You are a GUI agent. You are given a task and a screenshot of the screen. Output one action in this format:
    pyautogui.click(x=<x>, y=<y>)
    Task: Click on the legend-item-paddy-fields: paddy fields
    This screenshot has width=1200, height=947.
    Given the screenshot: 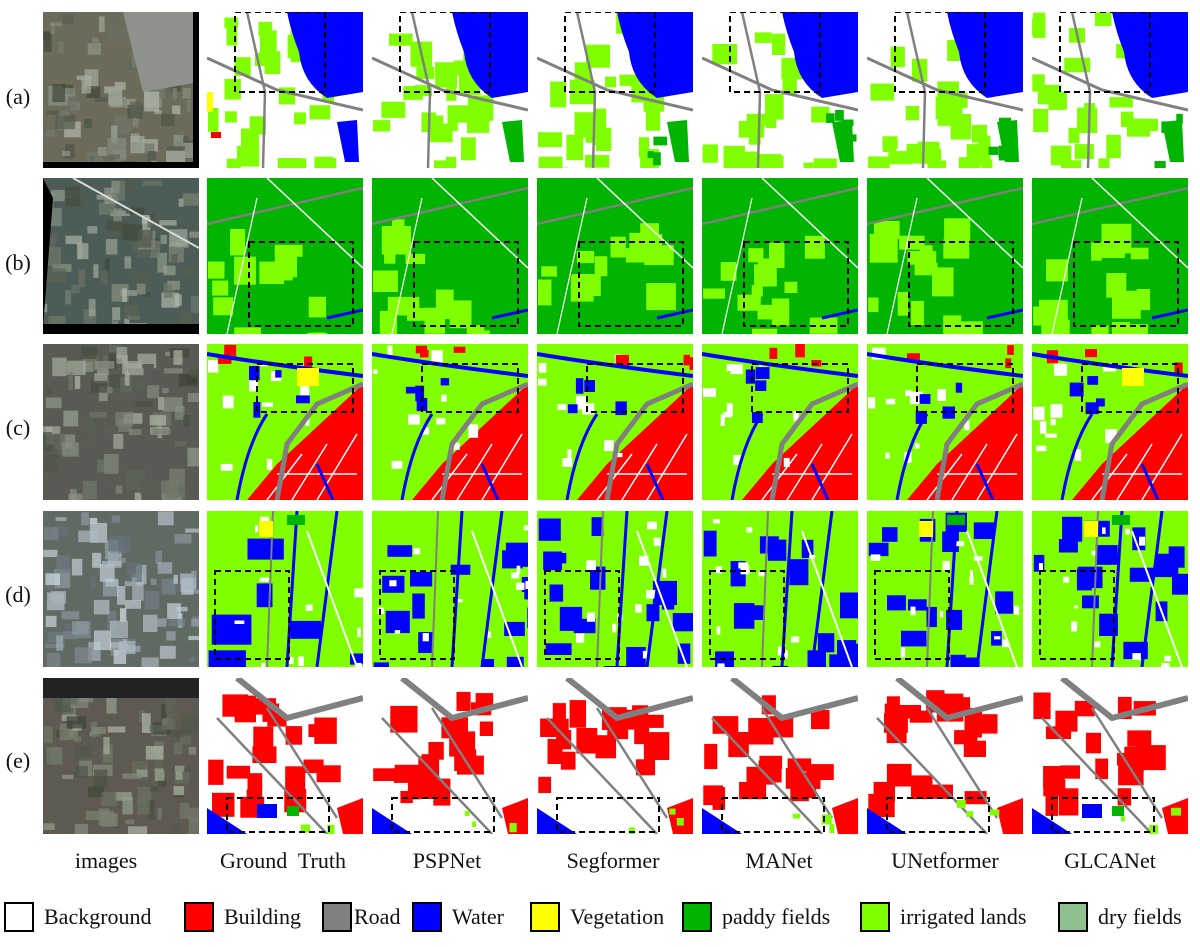 What is the action you would take?
    pyautogui.click(x=756, y=917)
    